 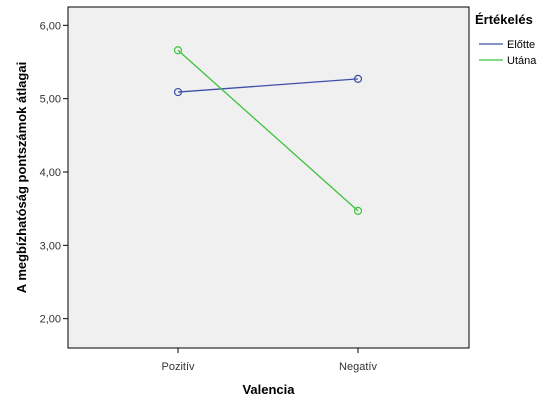 I want to click on y-axis: 2,00 3,00 4,00 5,00 6,00, so click(x=54, y=173).